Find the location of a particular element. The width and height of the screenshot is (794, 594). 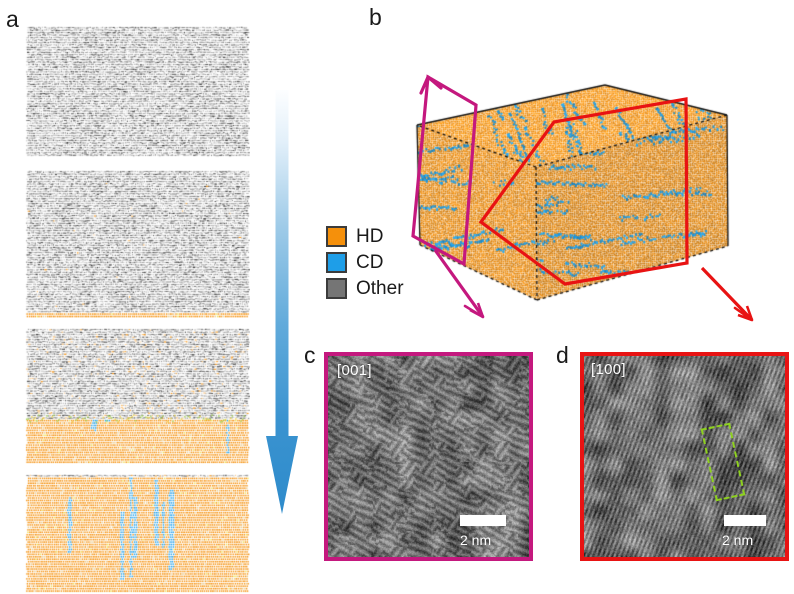

panel-c-zone-axis-label: [001] is located at coordinates (354, 370).